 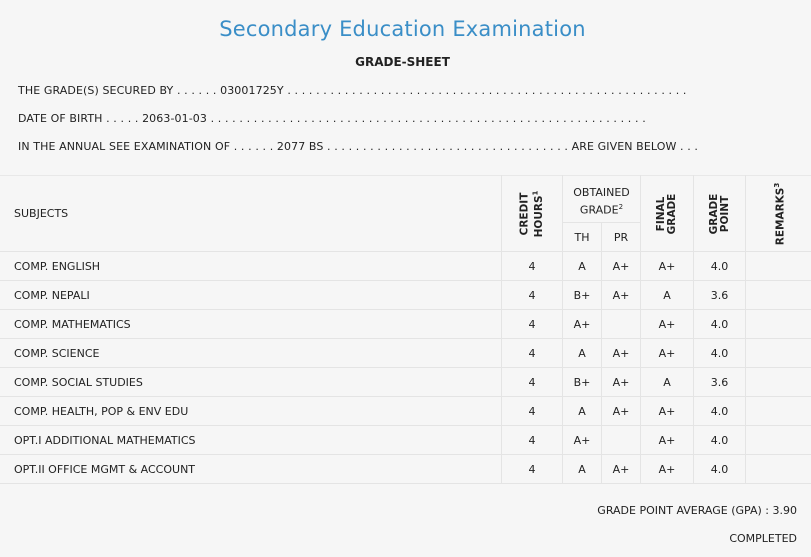 What do you see at coordinates (601, 193) in the screenshot?
I see `obtained-label-line1: OBTAINED` at bounding box center [601, 193].